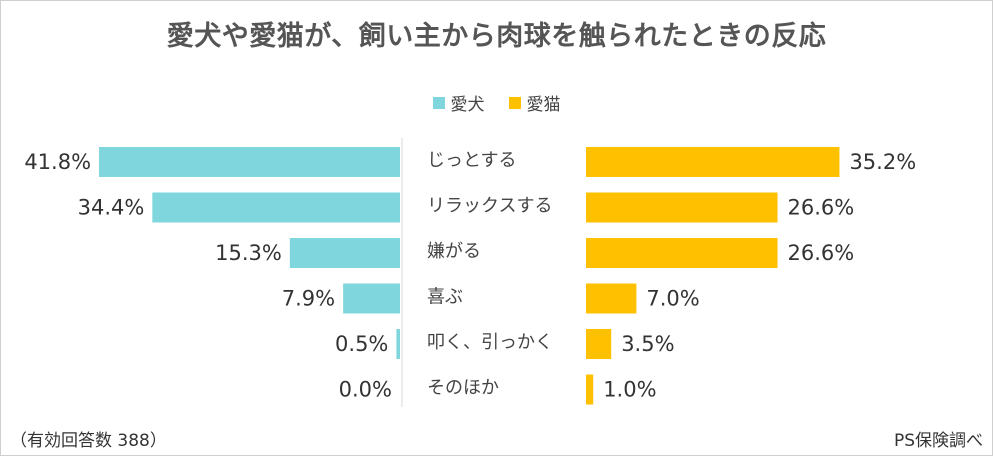 The width and height of the screenshot is (993, 456). I want to click on category-label: リラックスする, so click(489, 206).